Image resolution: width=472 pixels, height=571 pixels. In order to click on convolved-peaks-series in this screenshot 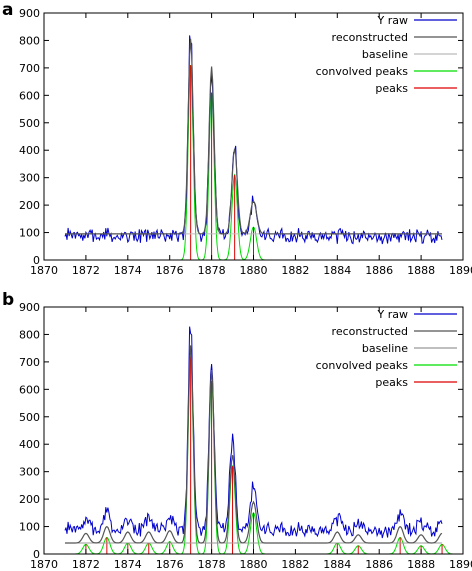, I will do `click(223, 163)`.